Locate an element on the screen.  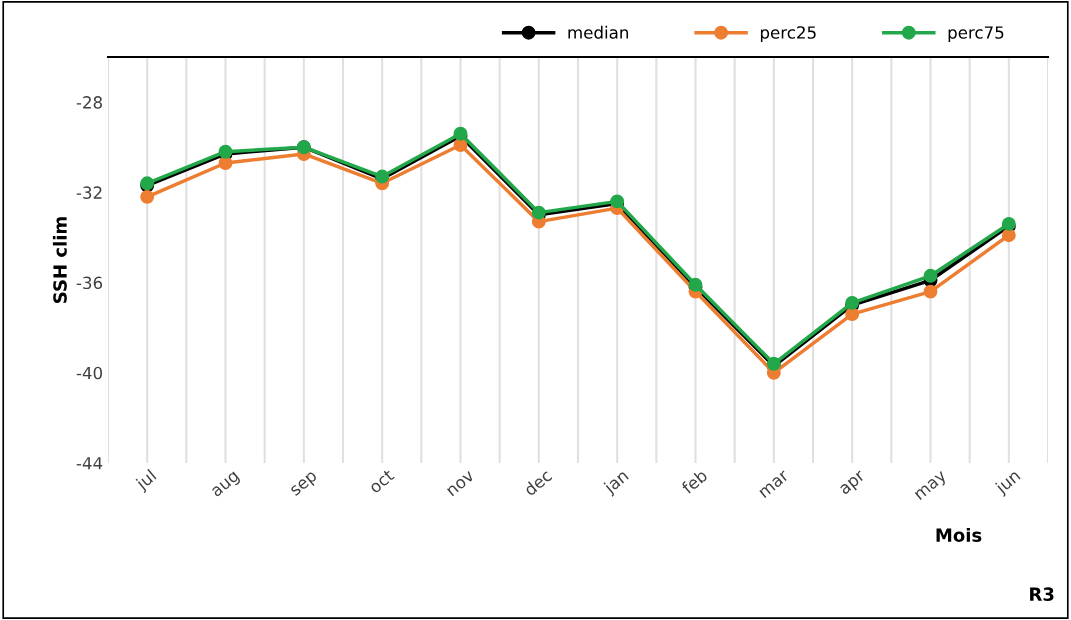
x-axis-title: Mois is located at coordinates (959, 534).